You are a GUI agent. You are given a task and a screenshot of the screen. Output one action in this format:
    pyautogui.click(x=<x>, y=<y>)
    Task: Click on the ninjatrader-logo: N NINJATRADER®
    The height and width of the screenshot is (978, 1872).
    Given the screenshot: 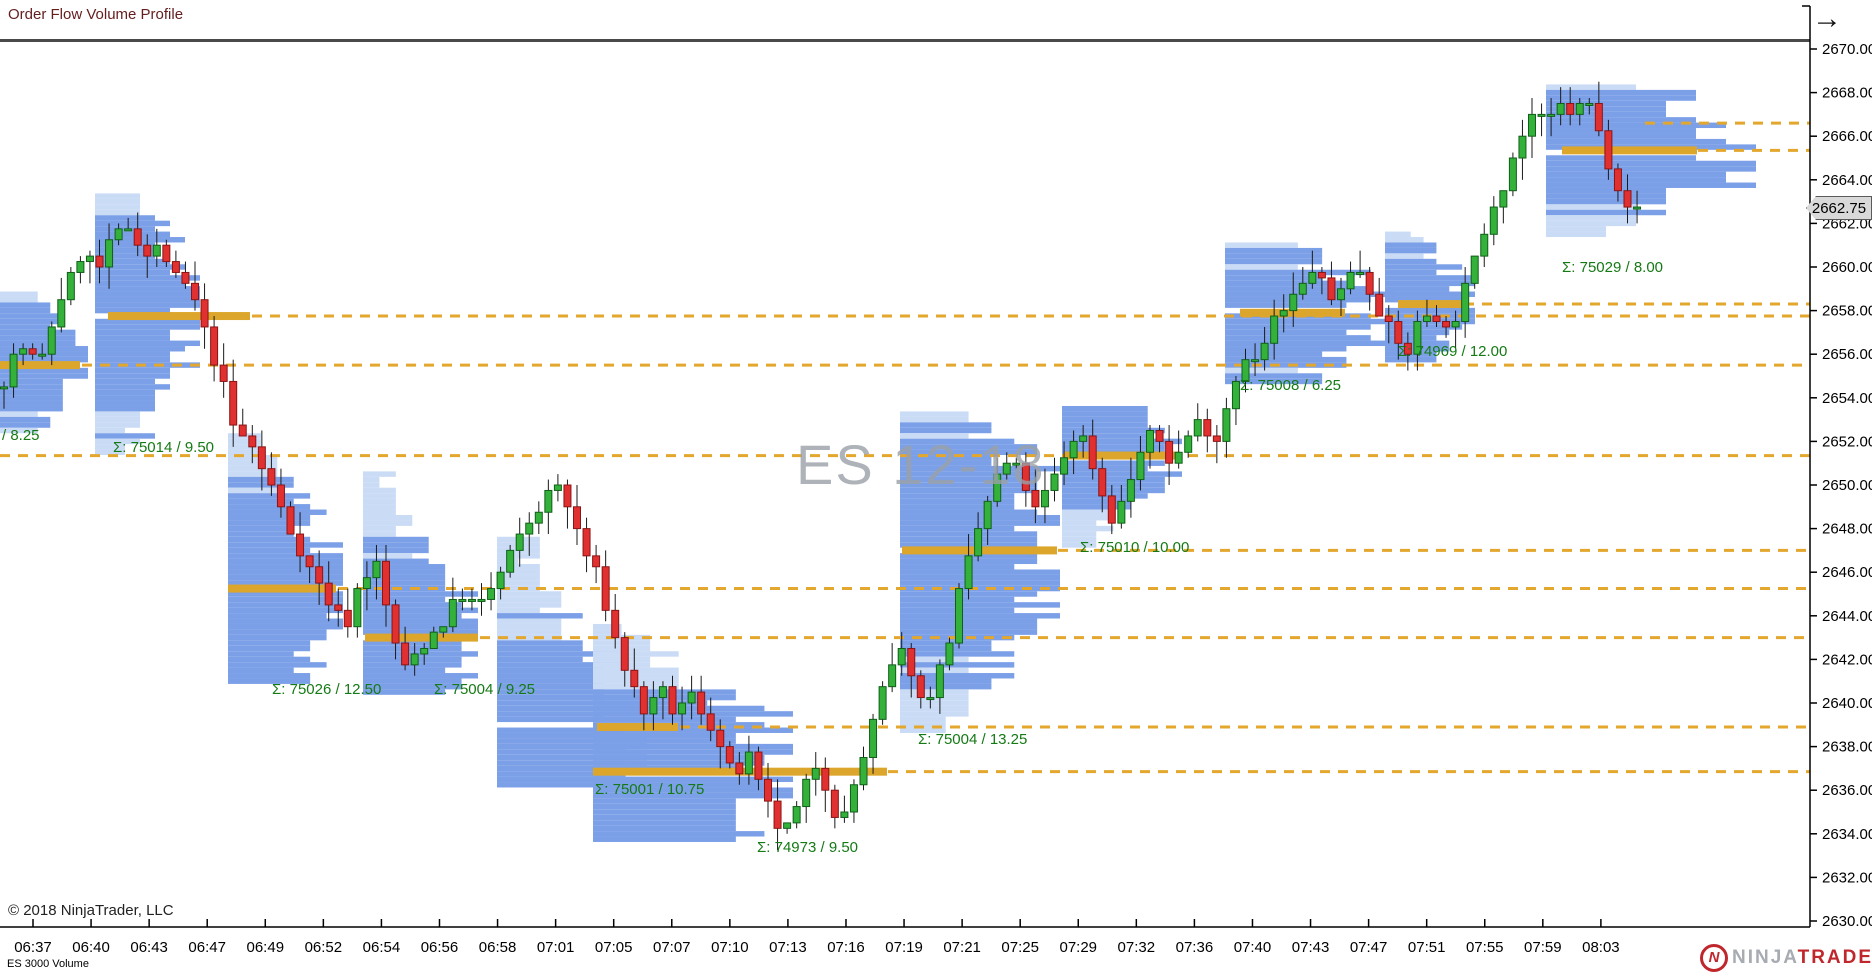 What is the action you would take?
    pyautogui.click(x=1786, y=958)
    